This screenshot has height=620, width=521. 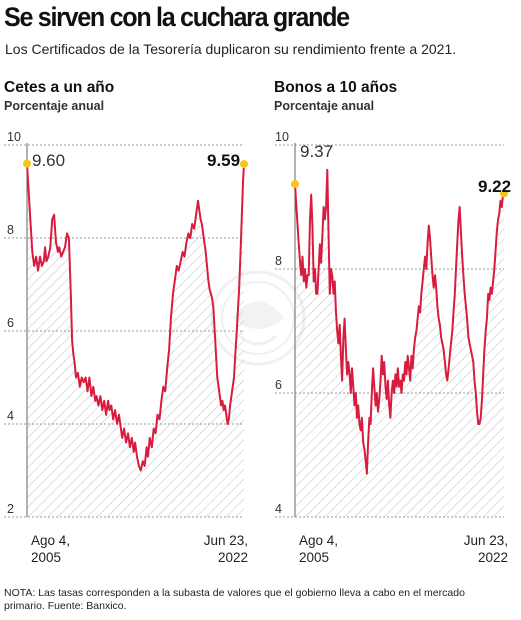 What do you see at coordinates (226, 540) in the screenshot?
I see `x-tick-label-cetes-1-line1: Jun 23,` at bounding box center [226, 540].